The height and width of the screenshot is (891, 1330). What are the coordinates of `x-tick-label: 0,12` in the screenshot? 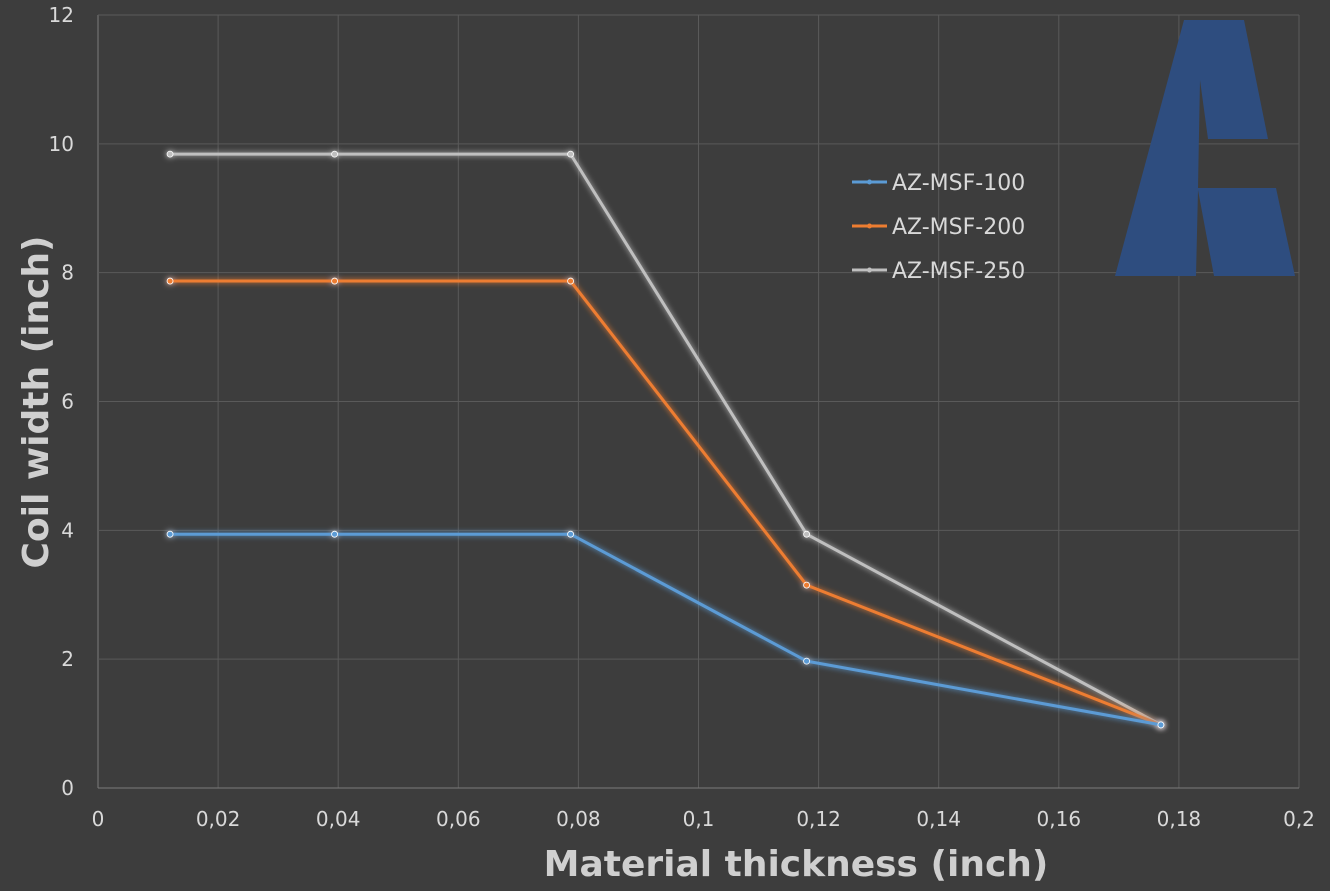 It's located at (818, 819).